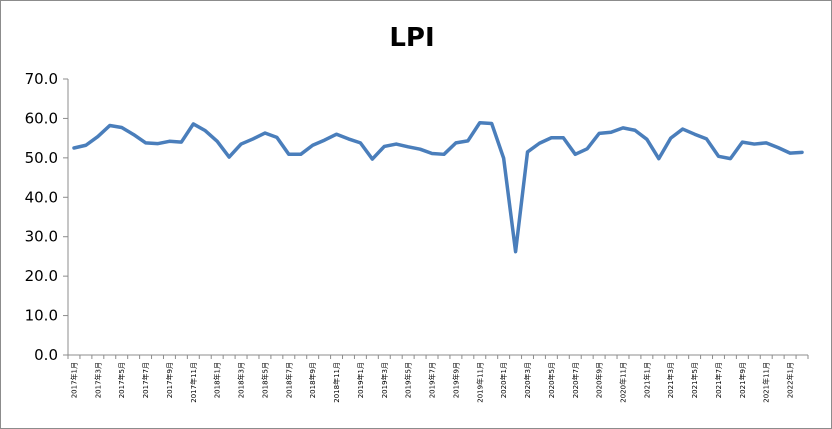  What do you see at coordinates (121, 380) in the screenshot?
I see `x-tick-label: 2017年5月` at bounding box center [121, 380].